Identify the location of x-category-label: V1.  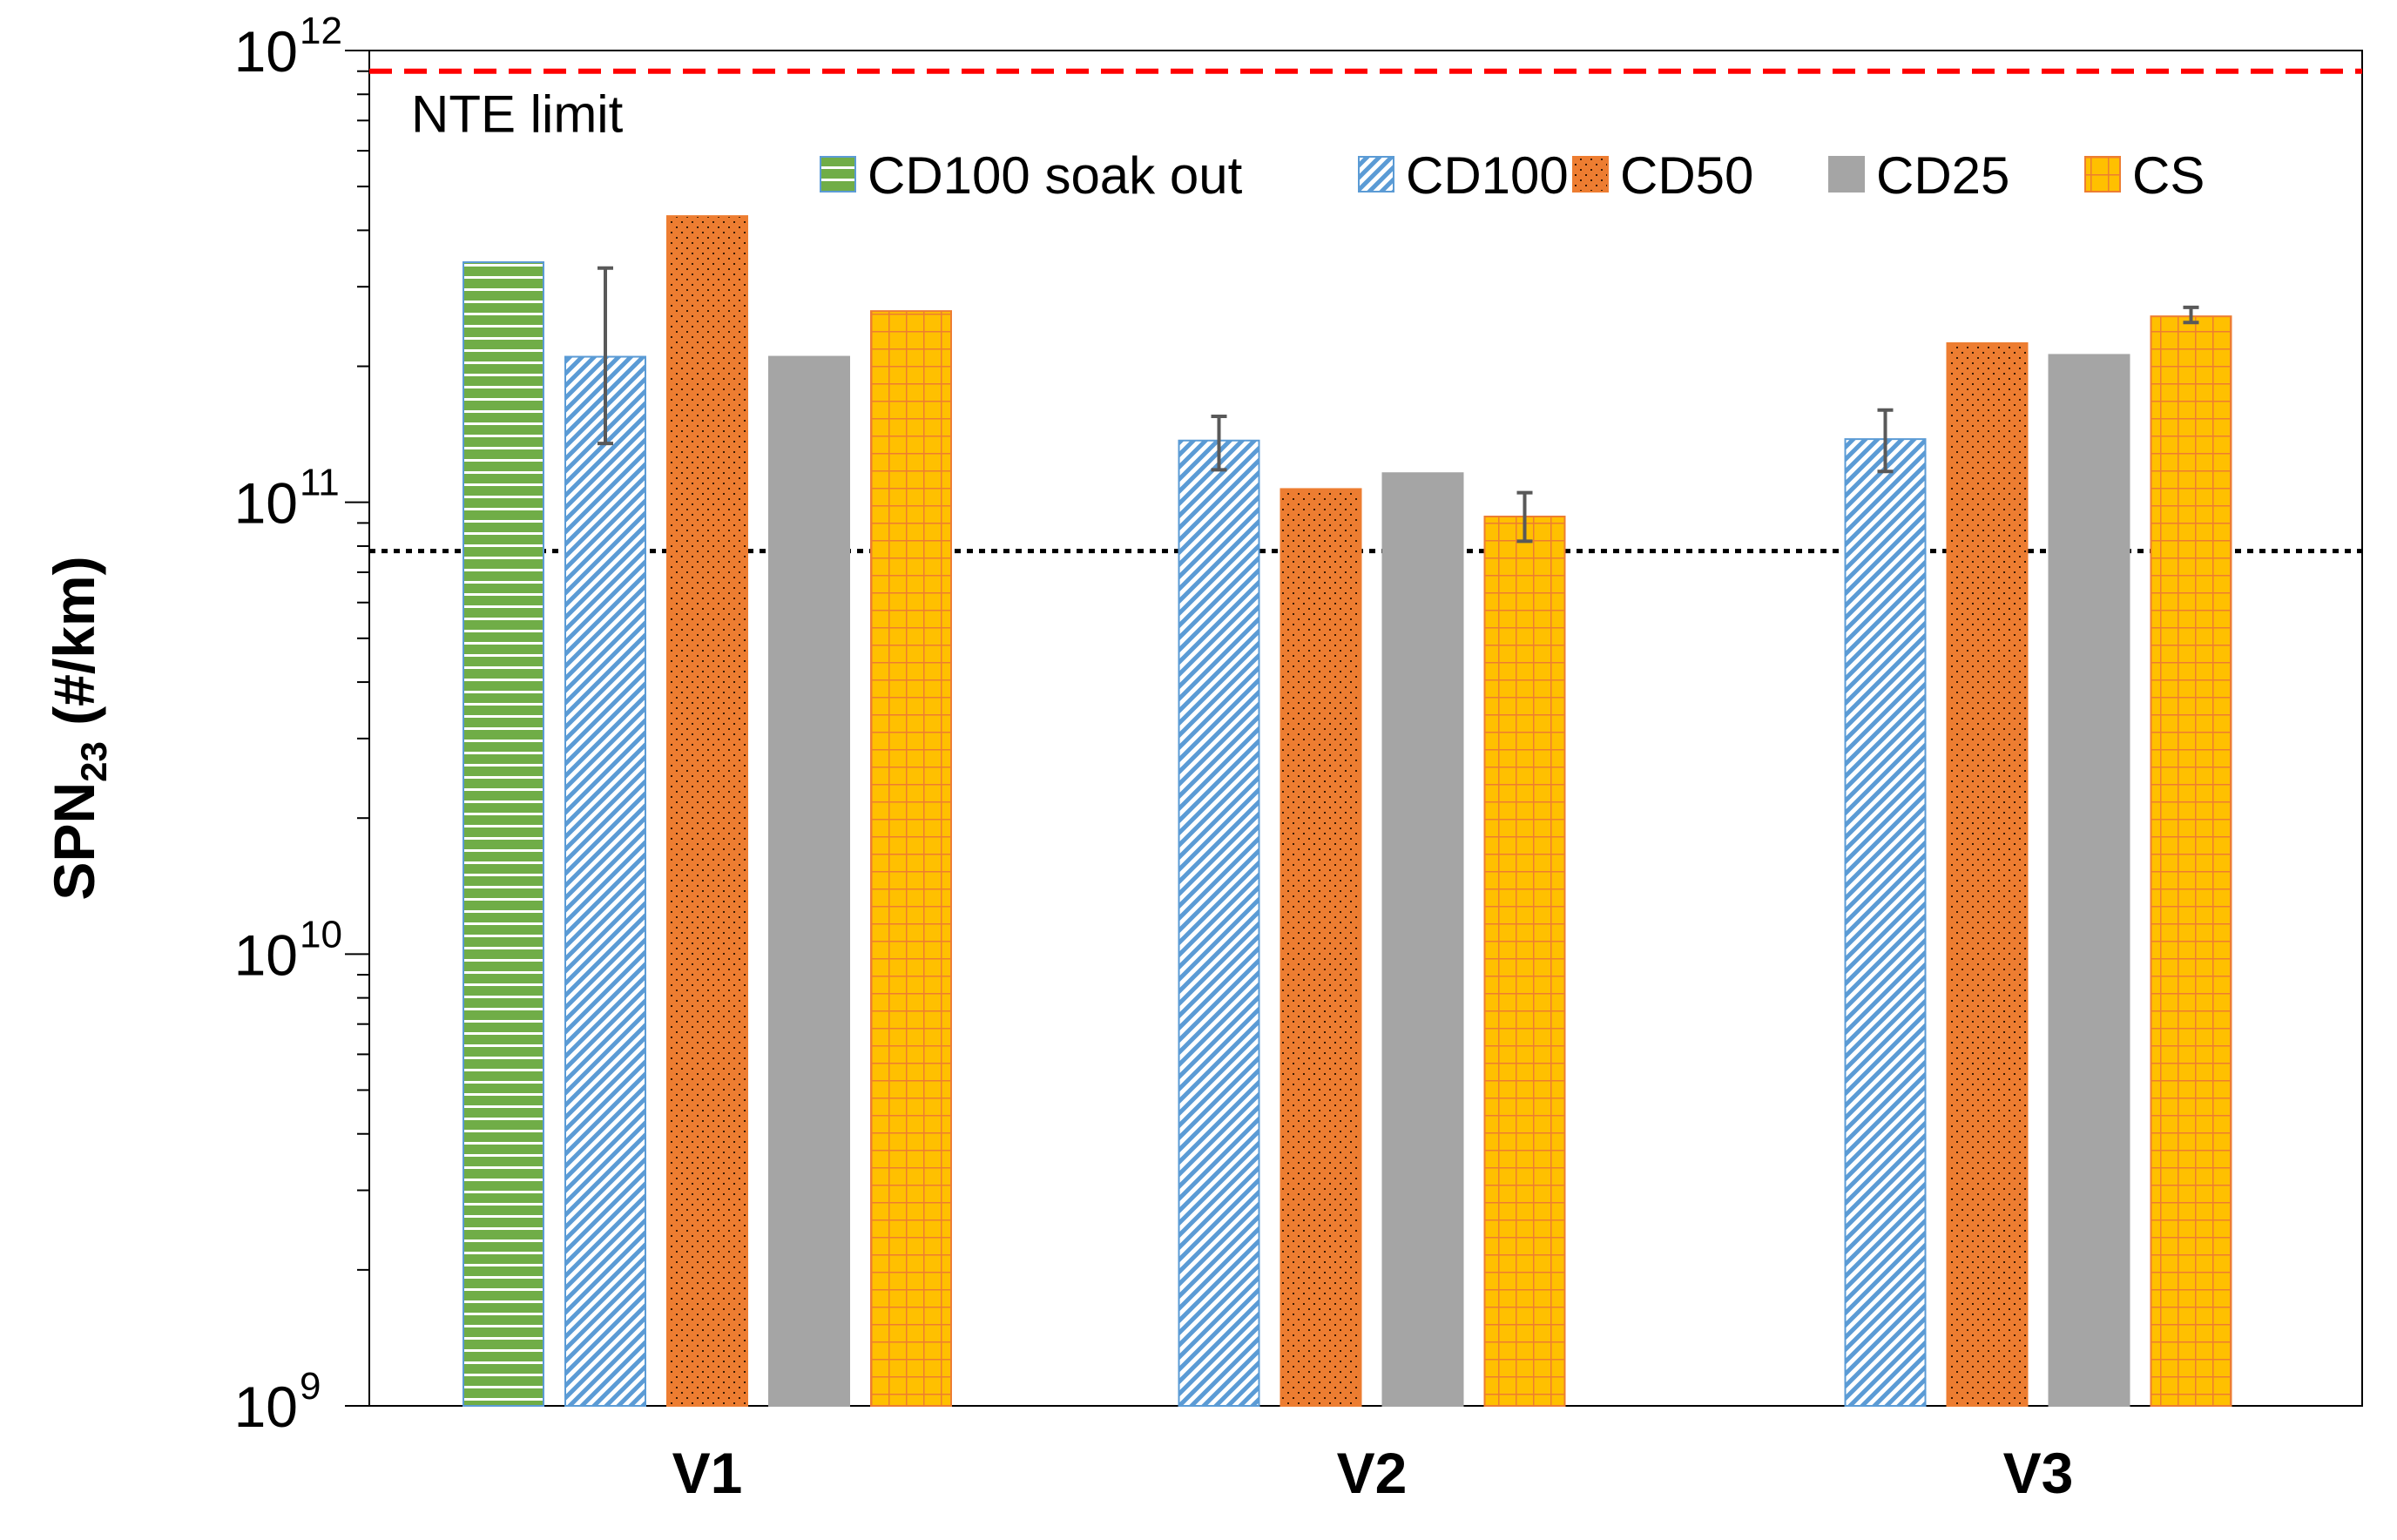
(707, 1473).